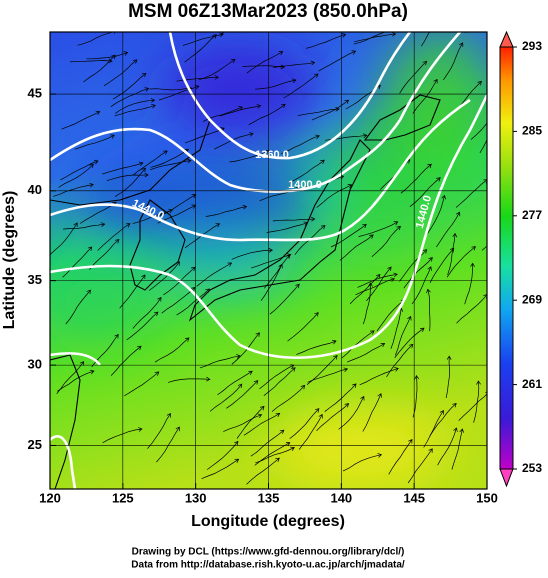 This screenshot has height=578, width=548. I want to click on x-tick-label: 130, so click(196, 497).